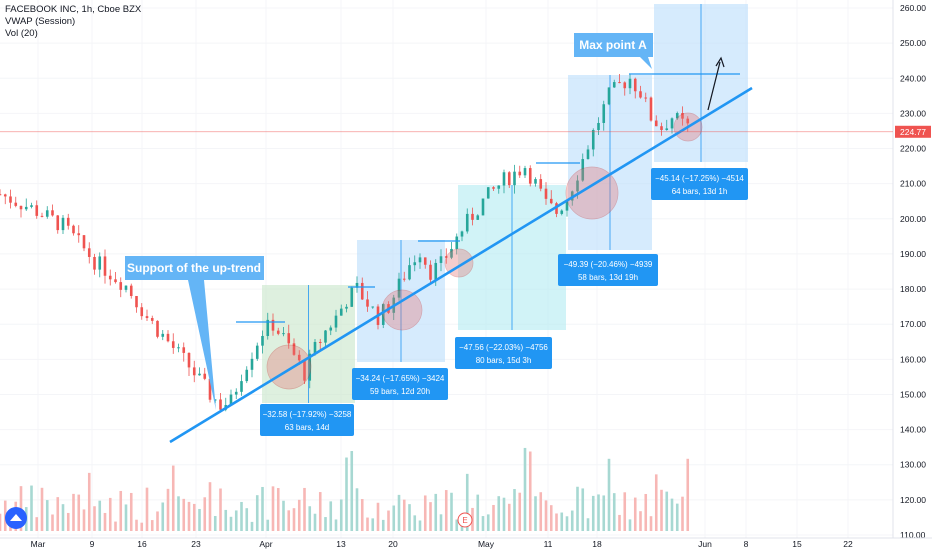 The image size is (932, 555). I want to click on price-tick-label: 230.00, so click(913, 113).